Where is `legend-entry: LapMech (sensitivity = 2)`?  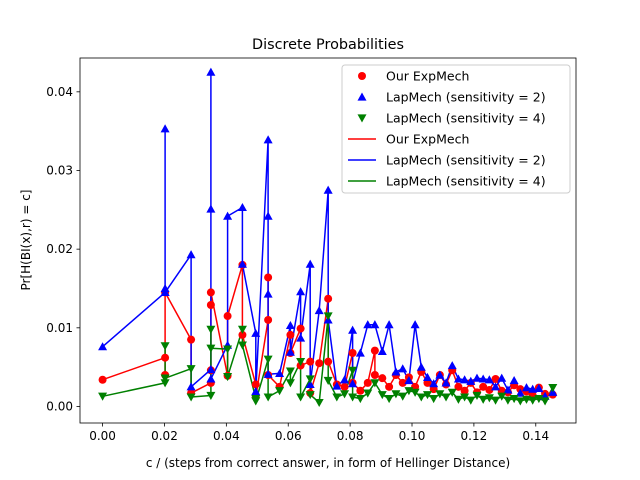
legend-entry: LapMech (sensitivity = 2) is located at coordinates (447, 160).